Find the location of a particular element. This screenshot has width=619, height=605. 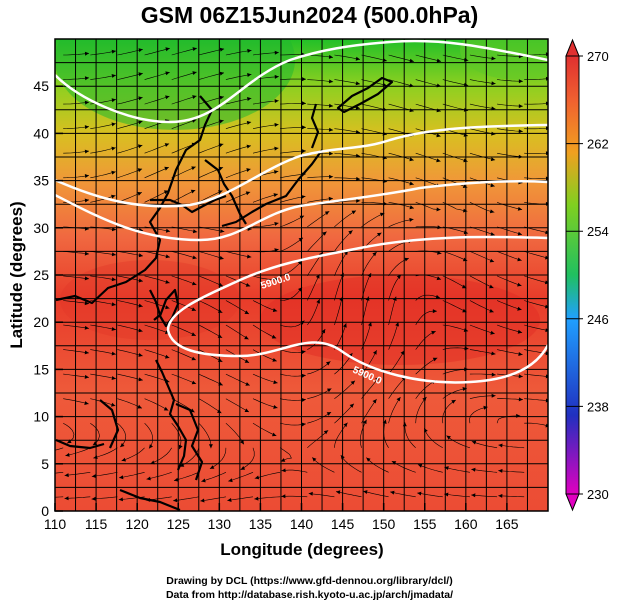

colorbar-min-arrow is located at coordinates (572, 502).